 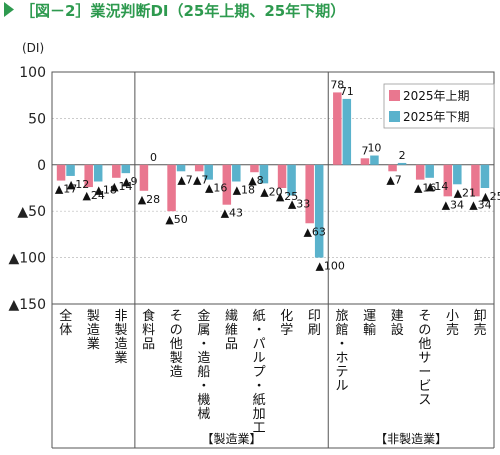 What do you see at coordinates (78, 184) in the screenshot?
I see `value-label-lower-0: ▲12` at bounding box center [78, 184].